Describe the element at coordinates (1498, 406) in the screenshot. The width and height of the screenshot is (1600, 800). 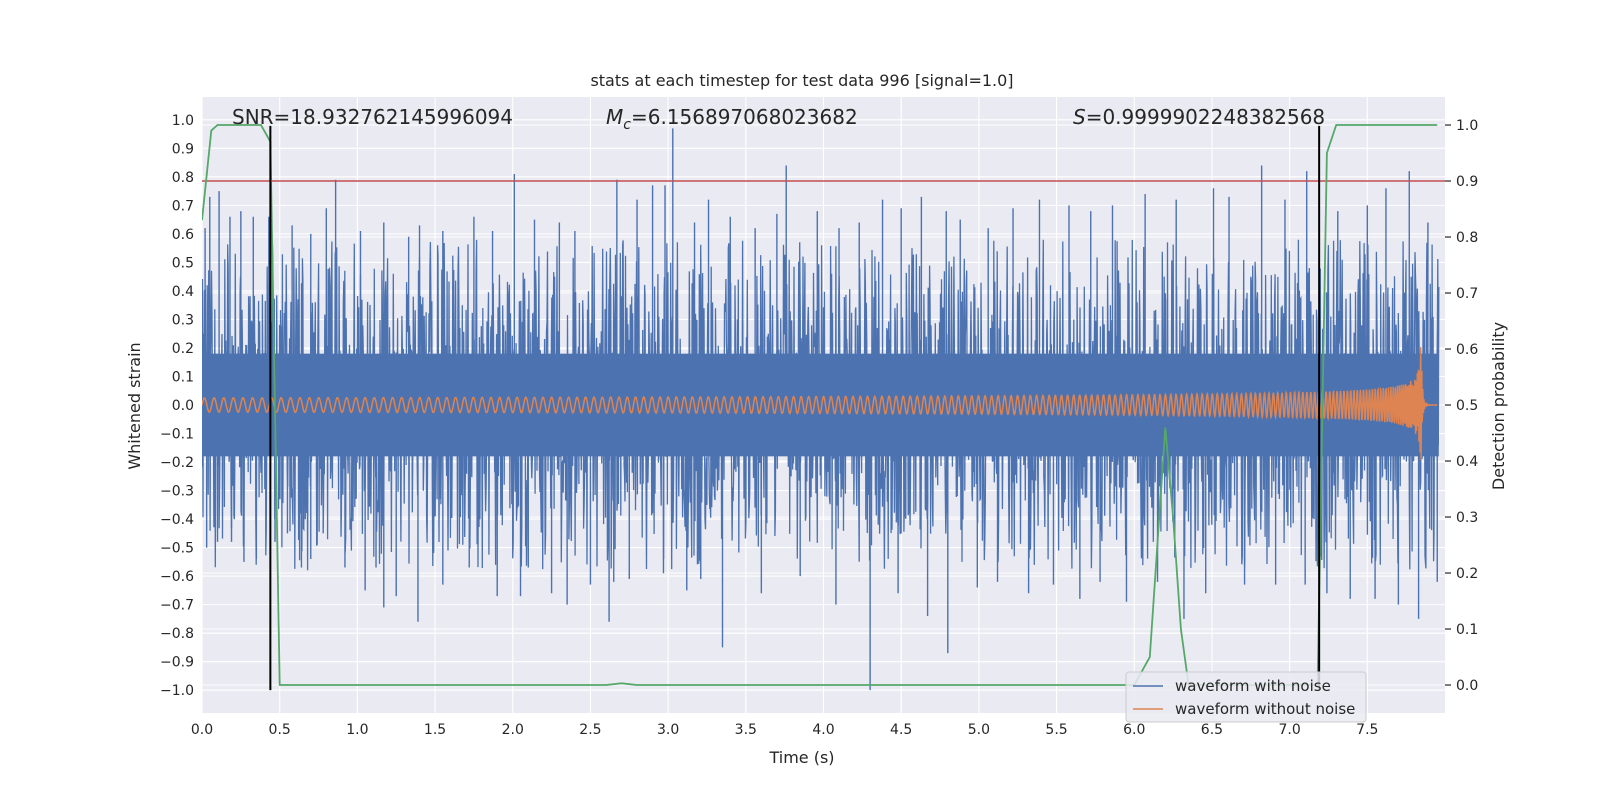
I see `y2-axis-label: Detection probability` at that location.